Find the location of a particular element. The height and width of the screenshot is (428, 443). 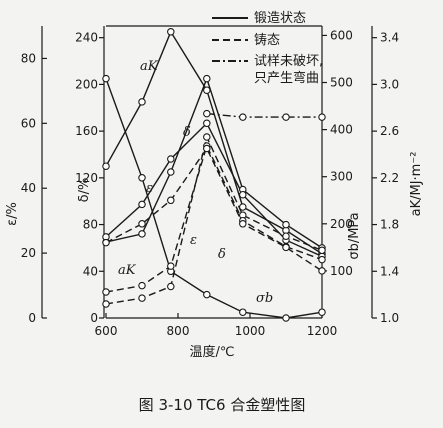

y-tick-label-sigma_b: 400 is located at coordinates (341, 130).